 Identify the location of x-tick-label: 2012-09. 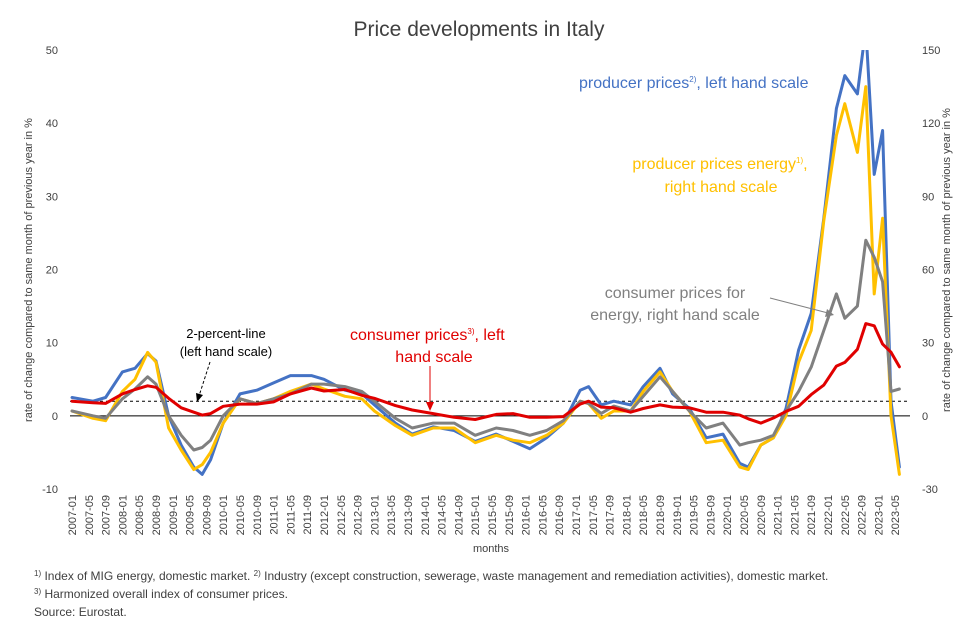
(359, 515).